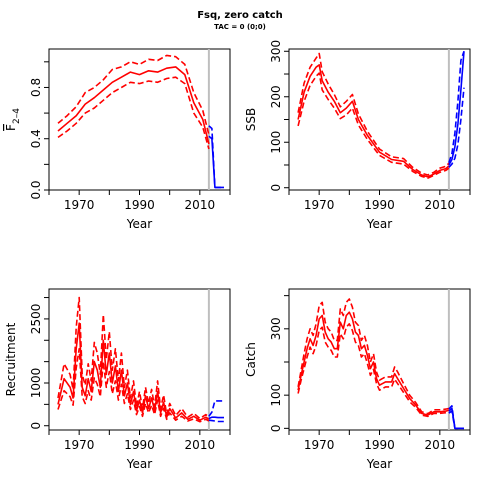 The width and height of the screenshot is (480, 480). I want to click on figure-title: Fsq, zero catch, so click(240, 15).